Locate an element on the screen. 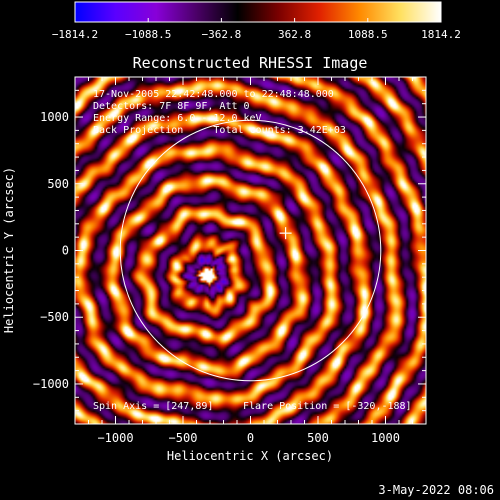  annotation-time-range: 17-Nov-2005 22:42:48.000 to 22:48:48.000 is located at coordinates (213, 94).